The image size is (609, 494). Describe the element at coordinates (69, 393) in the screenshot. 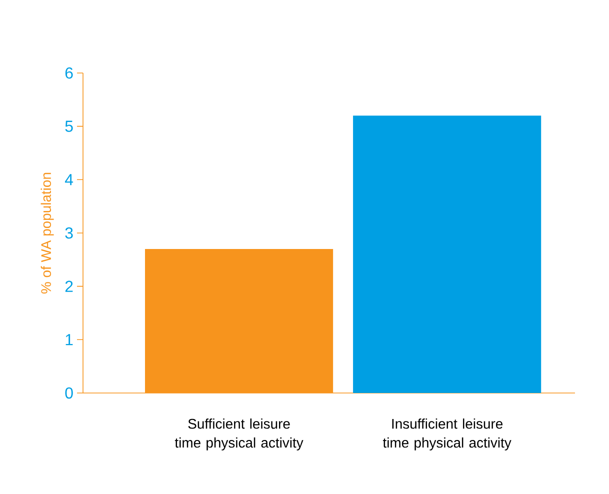

I see `y-tick-label: 0` at that location.